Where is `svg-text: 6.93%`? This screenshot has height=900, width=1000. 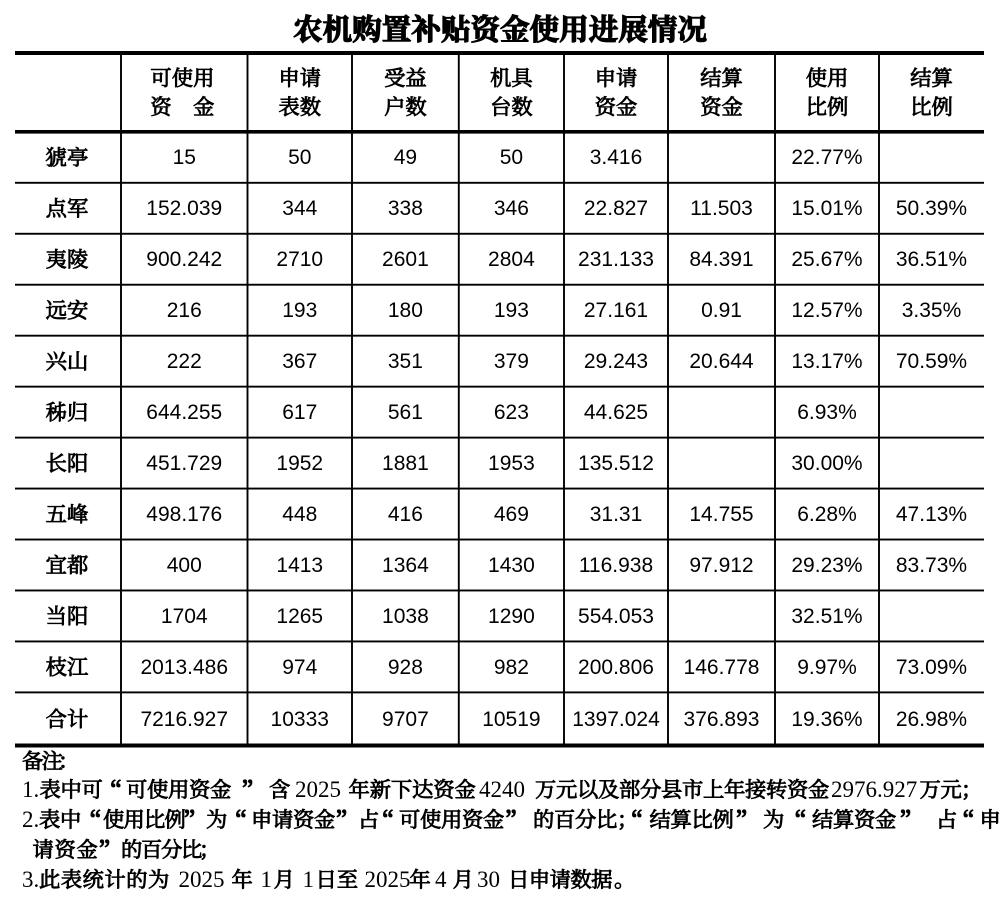
svg-text: 6.93% is located at coordinates (827, 412).